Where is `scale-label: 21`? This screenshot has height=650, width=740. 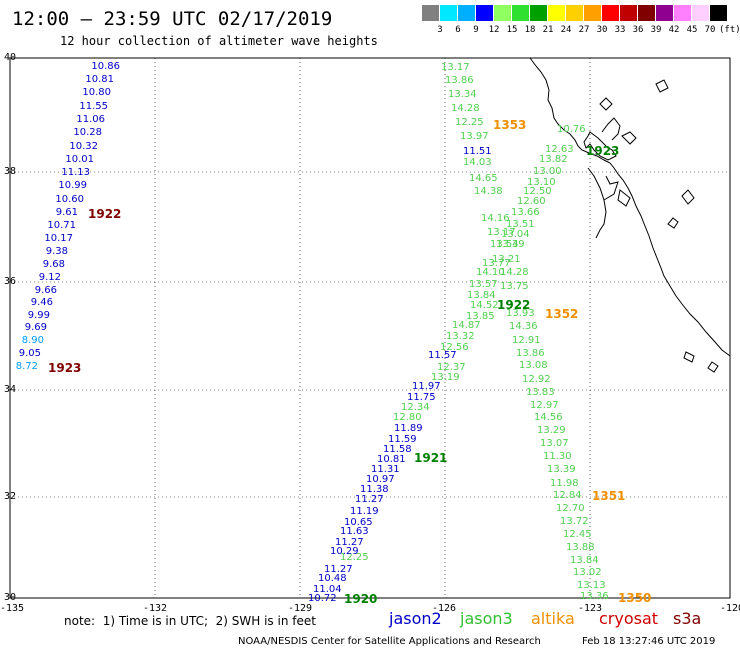
scale-label: 21 is located at coordinates (548, 30).